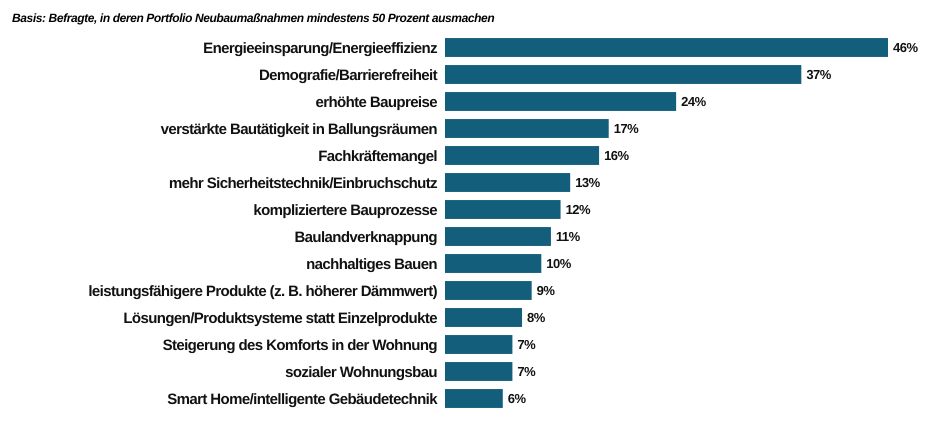 This screenshot has width=945, height=421. What do you see at coordinates (366, 237) in the screenshot?
I see `y-tick-label: Baulandverknappung` at bounding box center [366, 237].